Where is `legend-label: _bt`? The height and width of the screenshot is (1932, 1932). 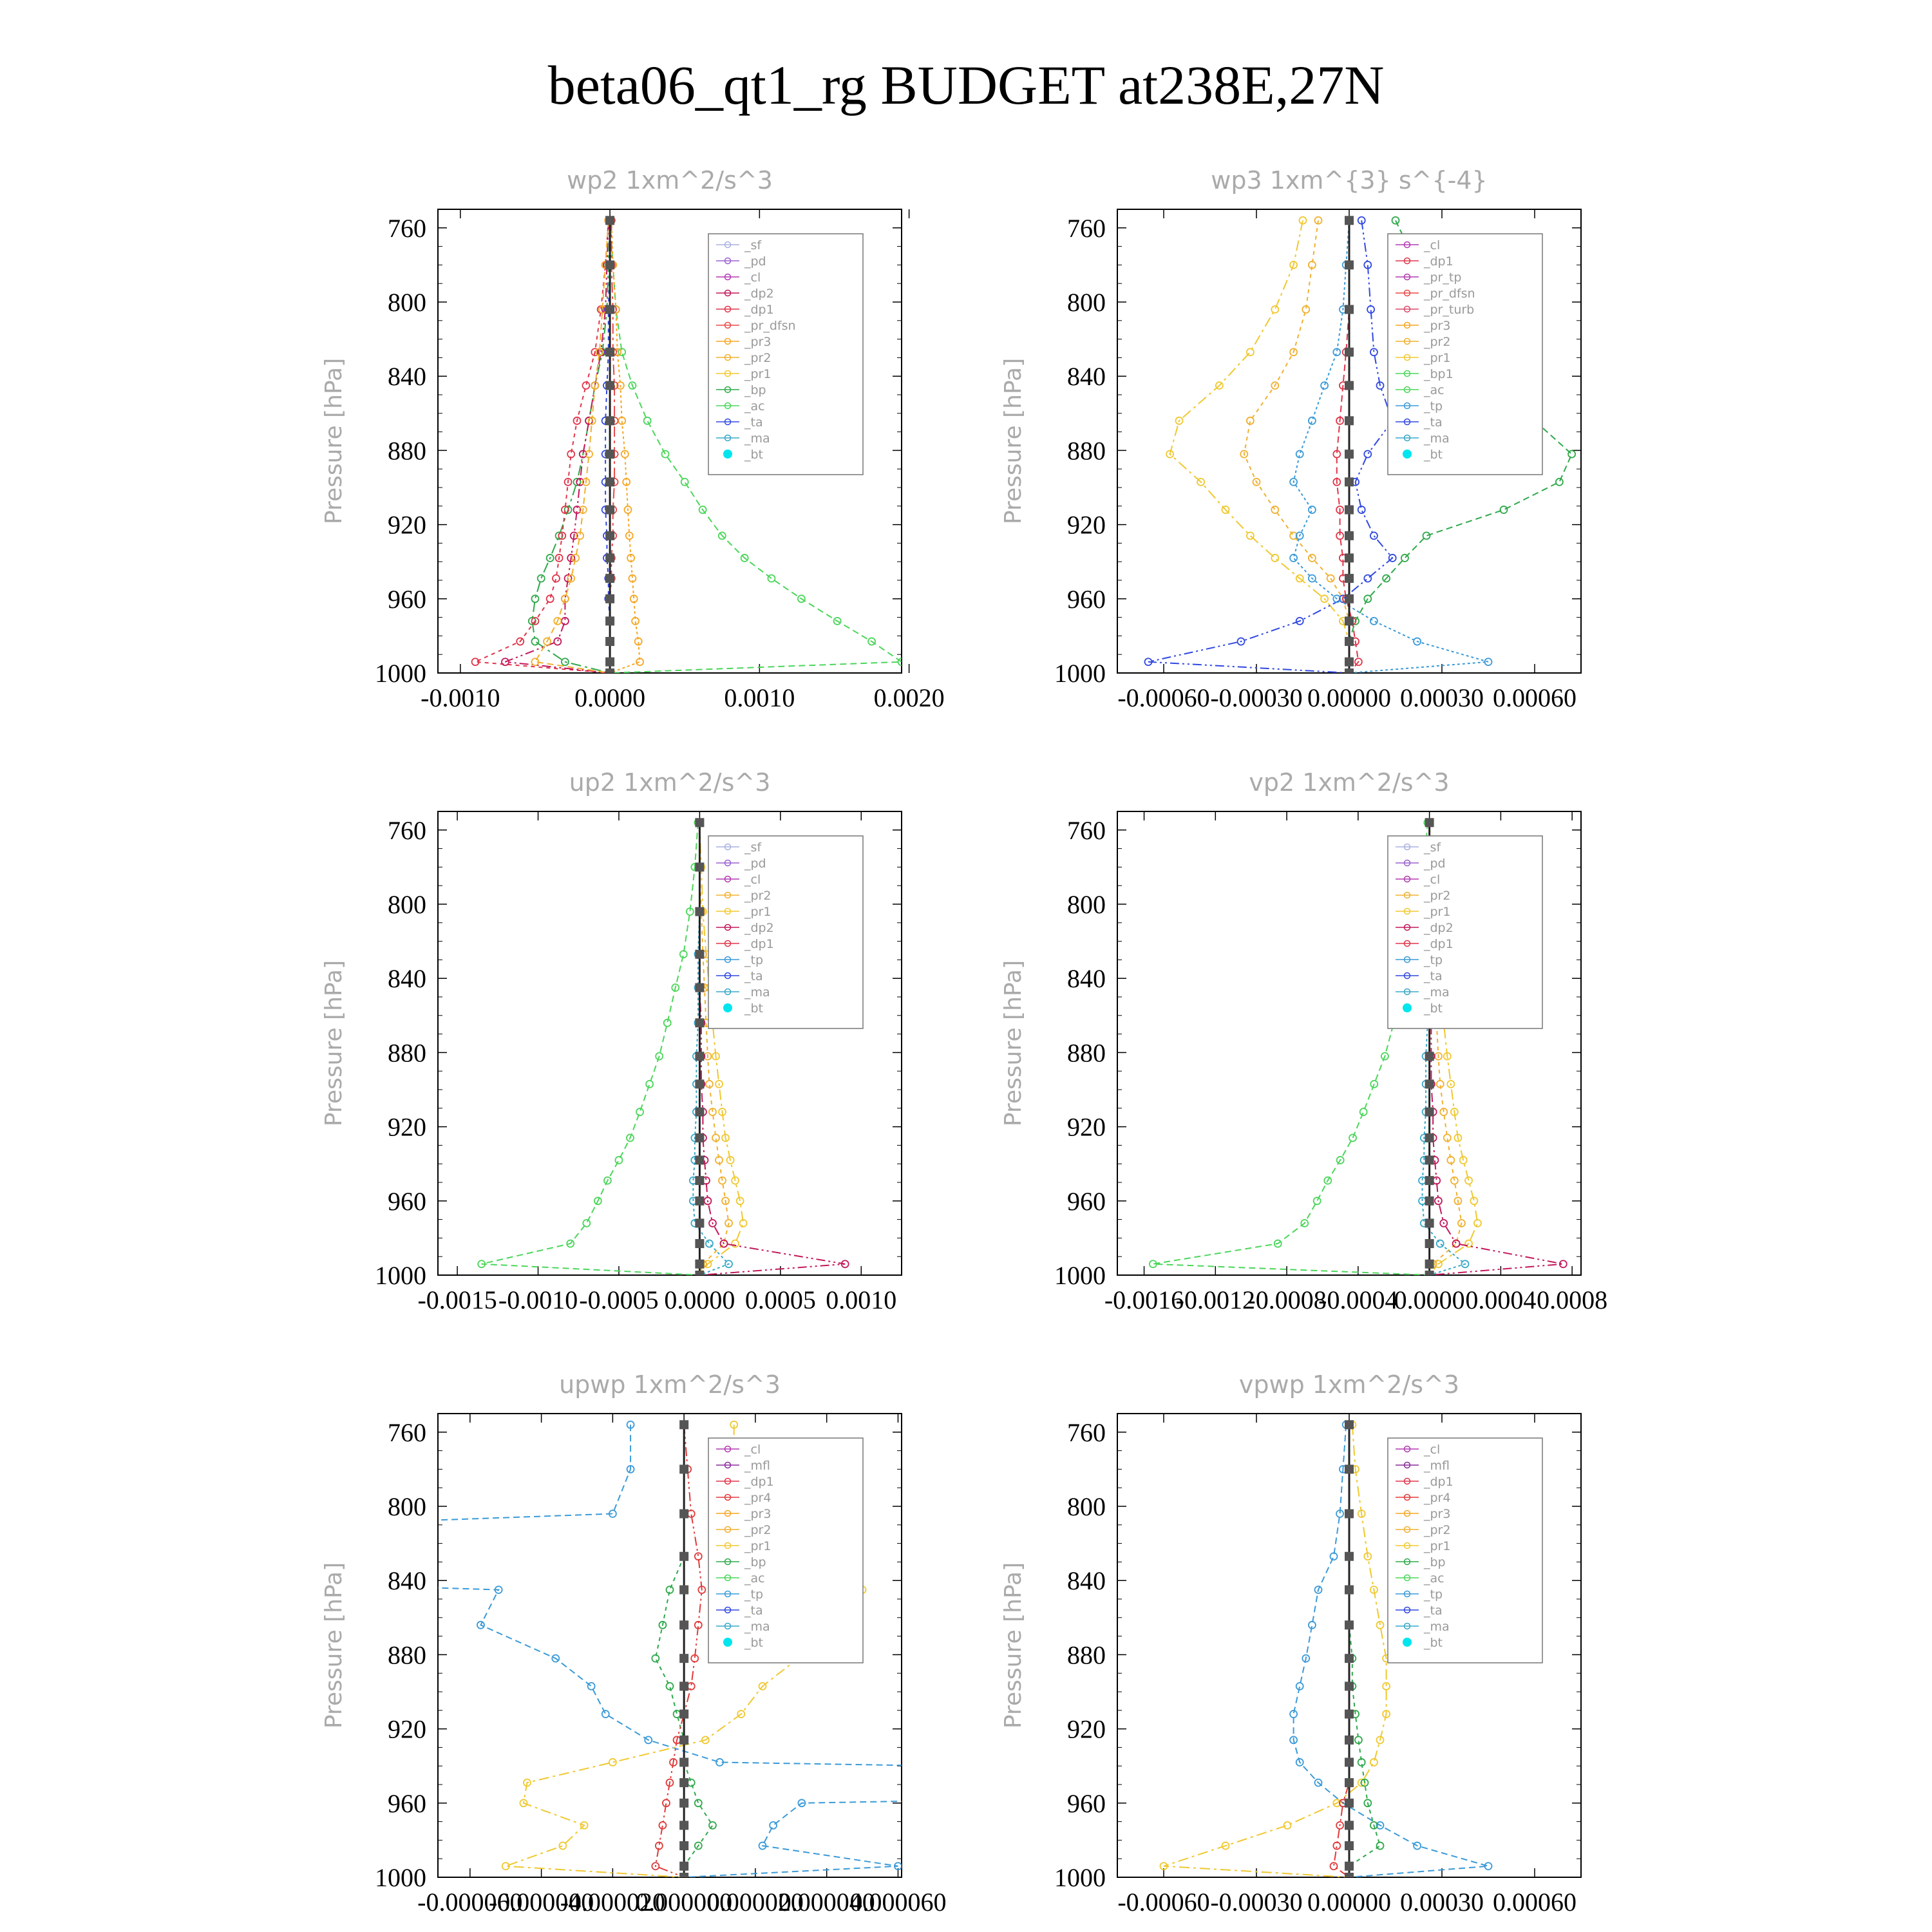
legend-label: _bt is located at coordinates (1433, 1643).